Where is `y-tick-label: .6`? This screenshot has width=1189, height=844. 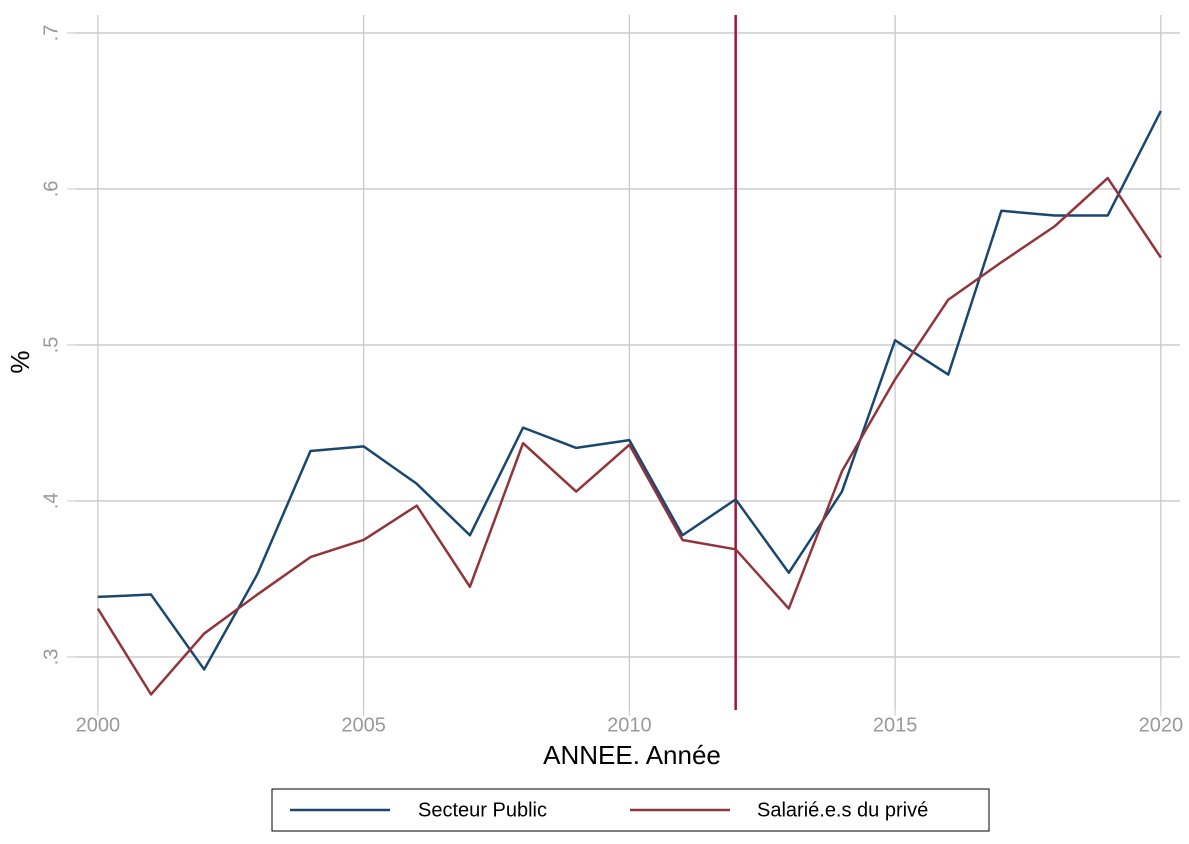 y-tick-label: .6 is located at coordinates (51, 189).